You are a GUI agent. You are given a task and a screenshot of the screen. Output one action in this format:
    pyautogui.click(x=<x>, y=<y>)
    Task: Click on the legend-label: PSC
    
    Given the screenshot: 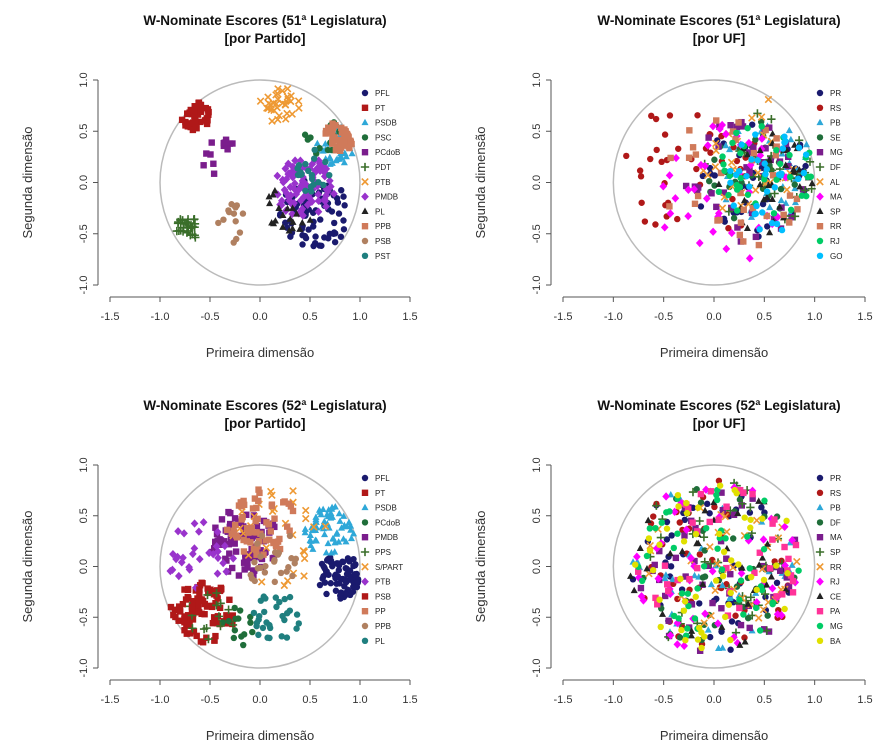 What is the action you would take?
    pyautogui.click(x=383, y=137)
    